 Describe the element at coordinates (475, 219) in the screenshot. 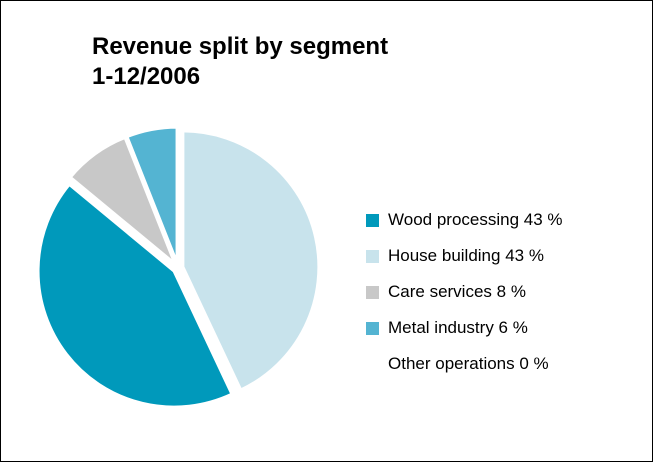

I see `legend-label: Wood processing 43 %` at that location.